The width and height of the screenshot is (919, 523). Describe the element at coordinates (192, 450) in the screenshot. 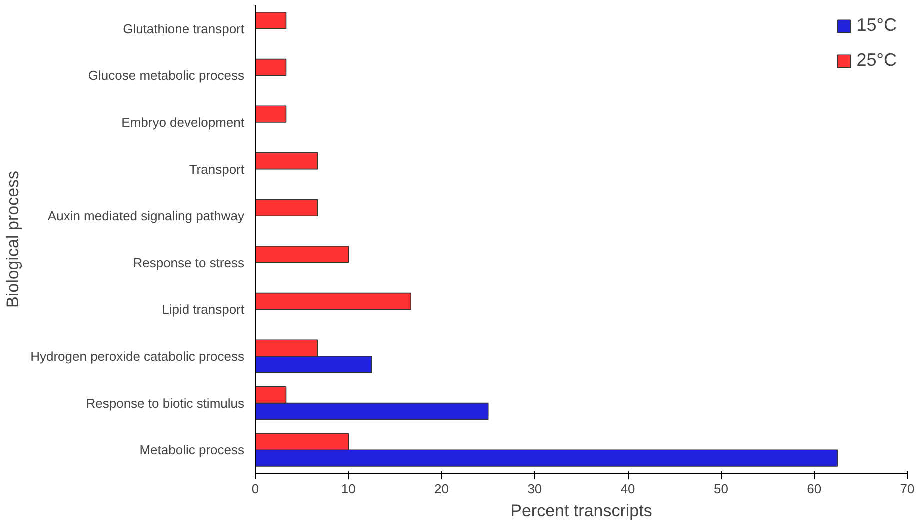

I see `y-tick-label: Metabolic process` at that location.